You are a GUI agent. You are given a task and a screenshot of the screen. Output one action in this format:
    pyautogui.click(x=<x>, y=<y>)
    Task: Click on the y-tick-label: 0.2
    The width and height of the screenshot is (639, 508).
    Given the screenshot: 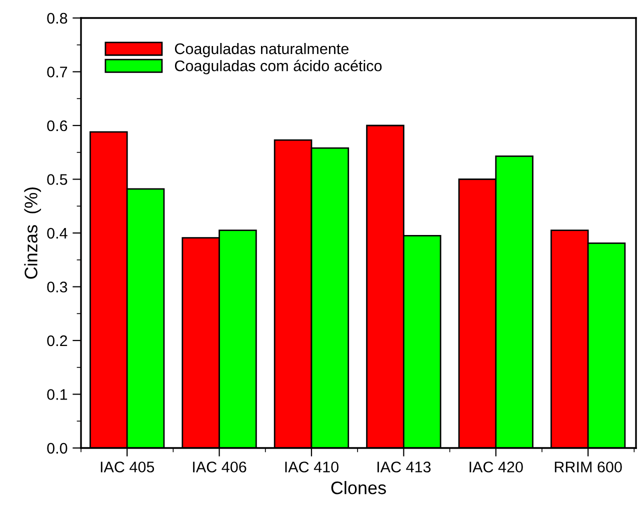 What is the action you would take?
    pyautogui.click(x=57, y=340)
    